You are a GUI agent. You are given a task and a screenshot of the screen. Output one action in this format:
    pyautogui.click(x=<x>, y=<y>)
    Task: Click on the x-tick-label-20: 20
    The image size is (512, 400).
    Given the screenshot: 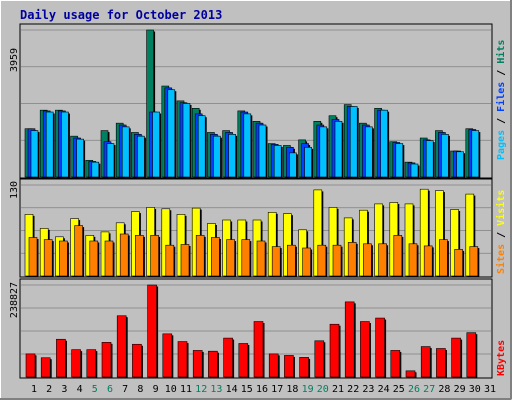 What is the action you would take?
    pyautogui.click(x=323, y=389)
    